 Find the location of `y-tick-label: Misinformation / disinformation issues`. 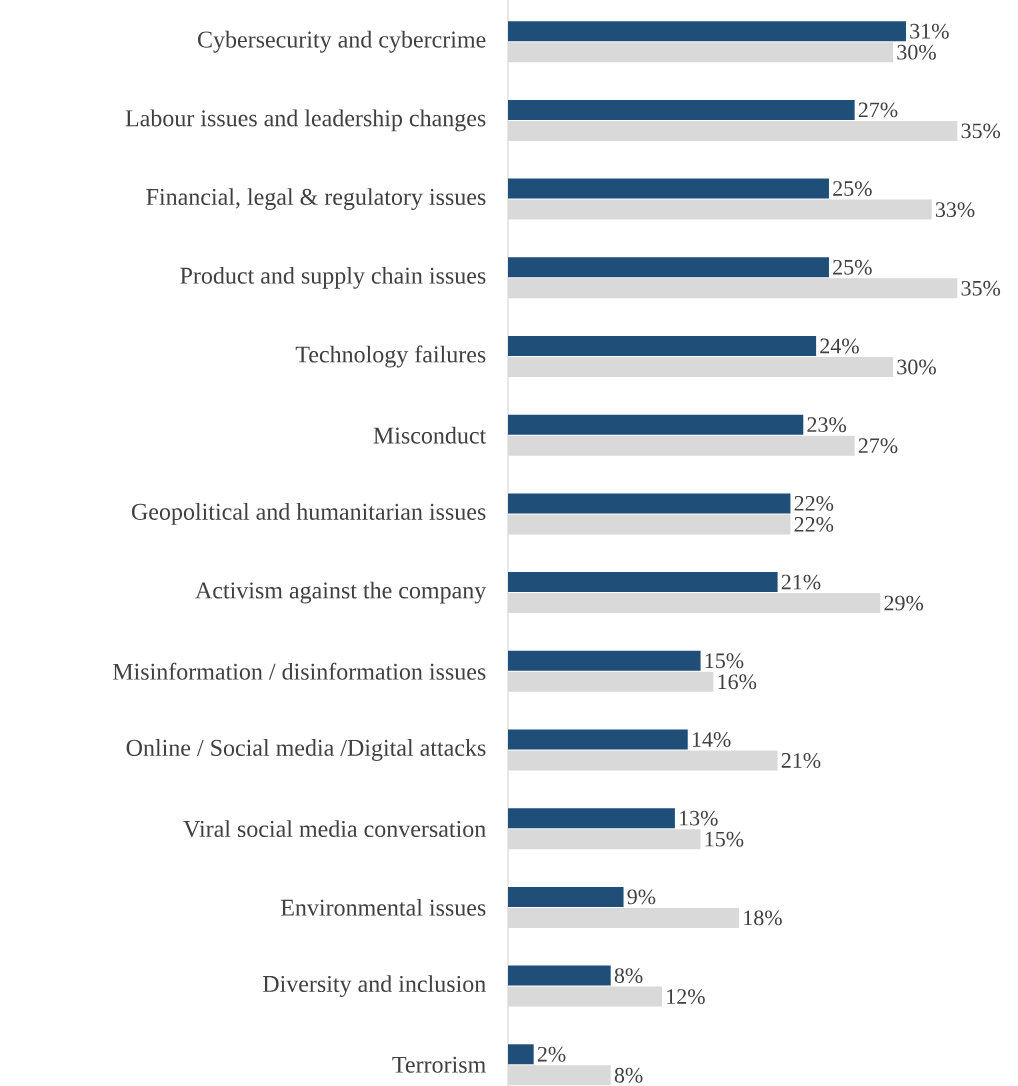

y-tick-label: Misinformation / disinformation issues is located at coordinates (299, 671).